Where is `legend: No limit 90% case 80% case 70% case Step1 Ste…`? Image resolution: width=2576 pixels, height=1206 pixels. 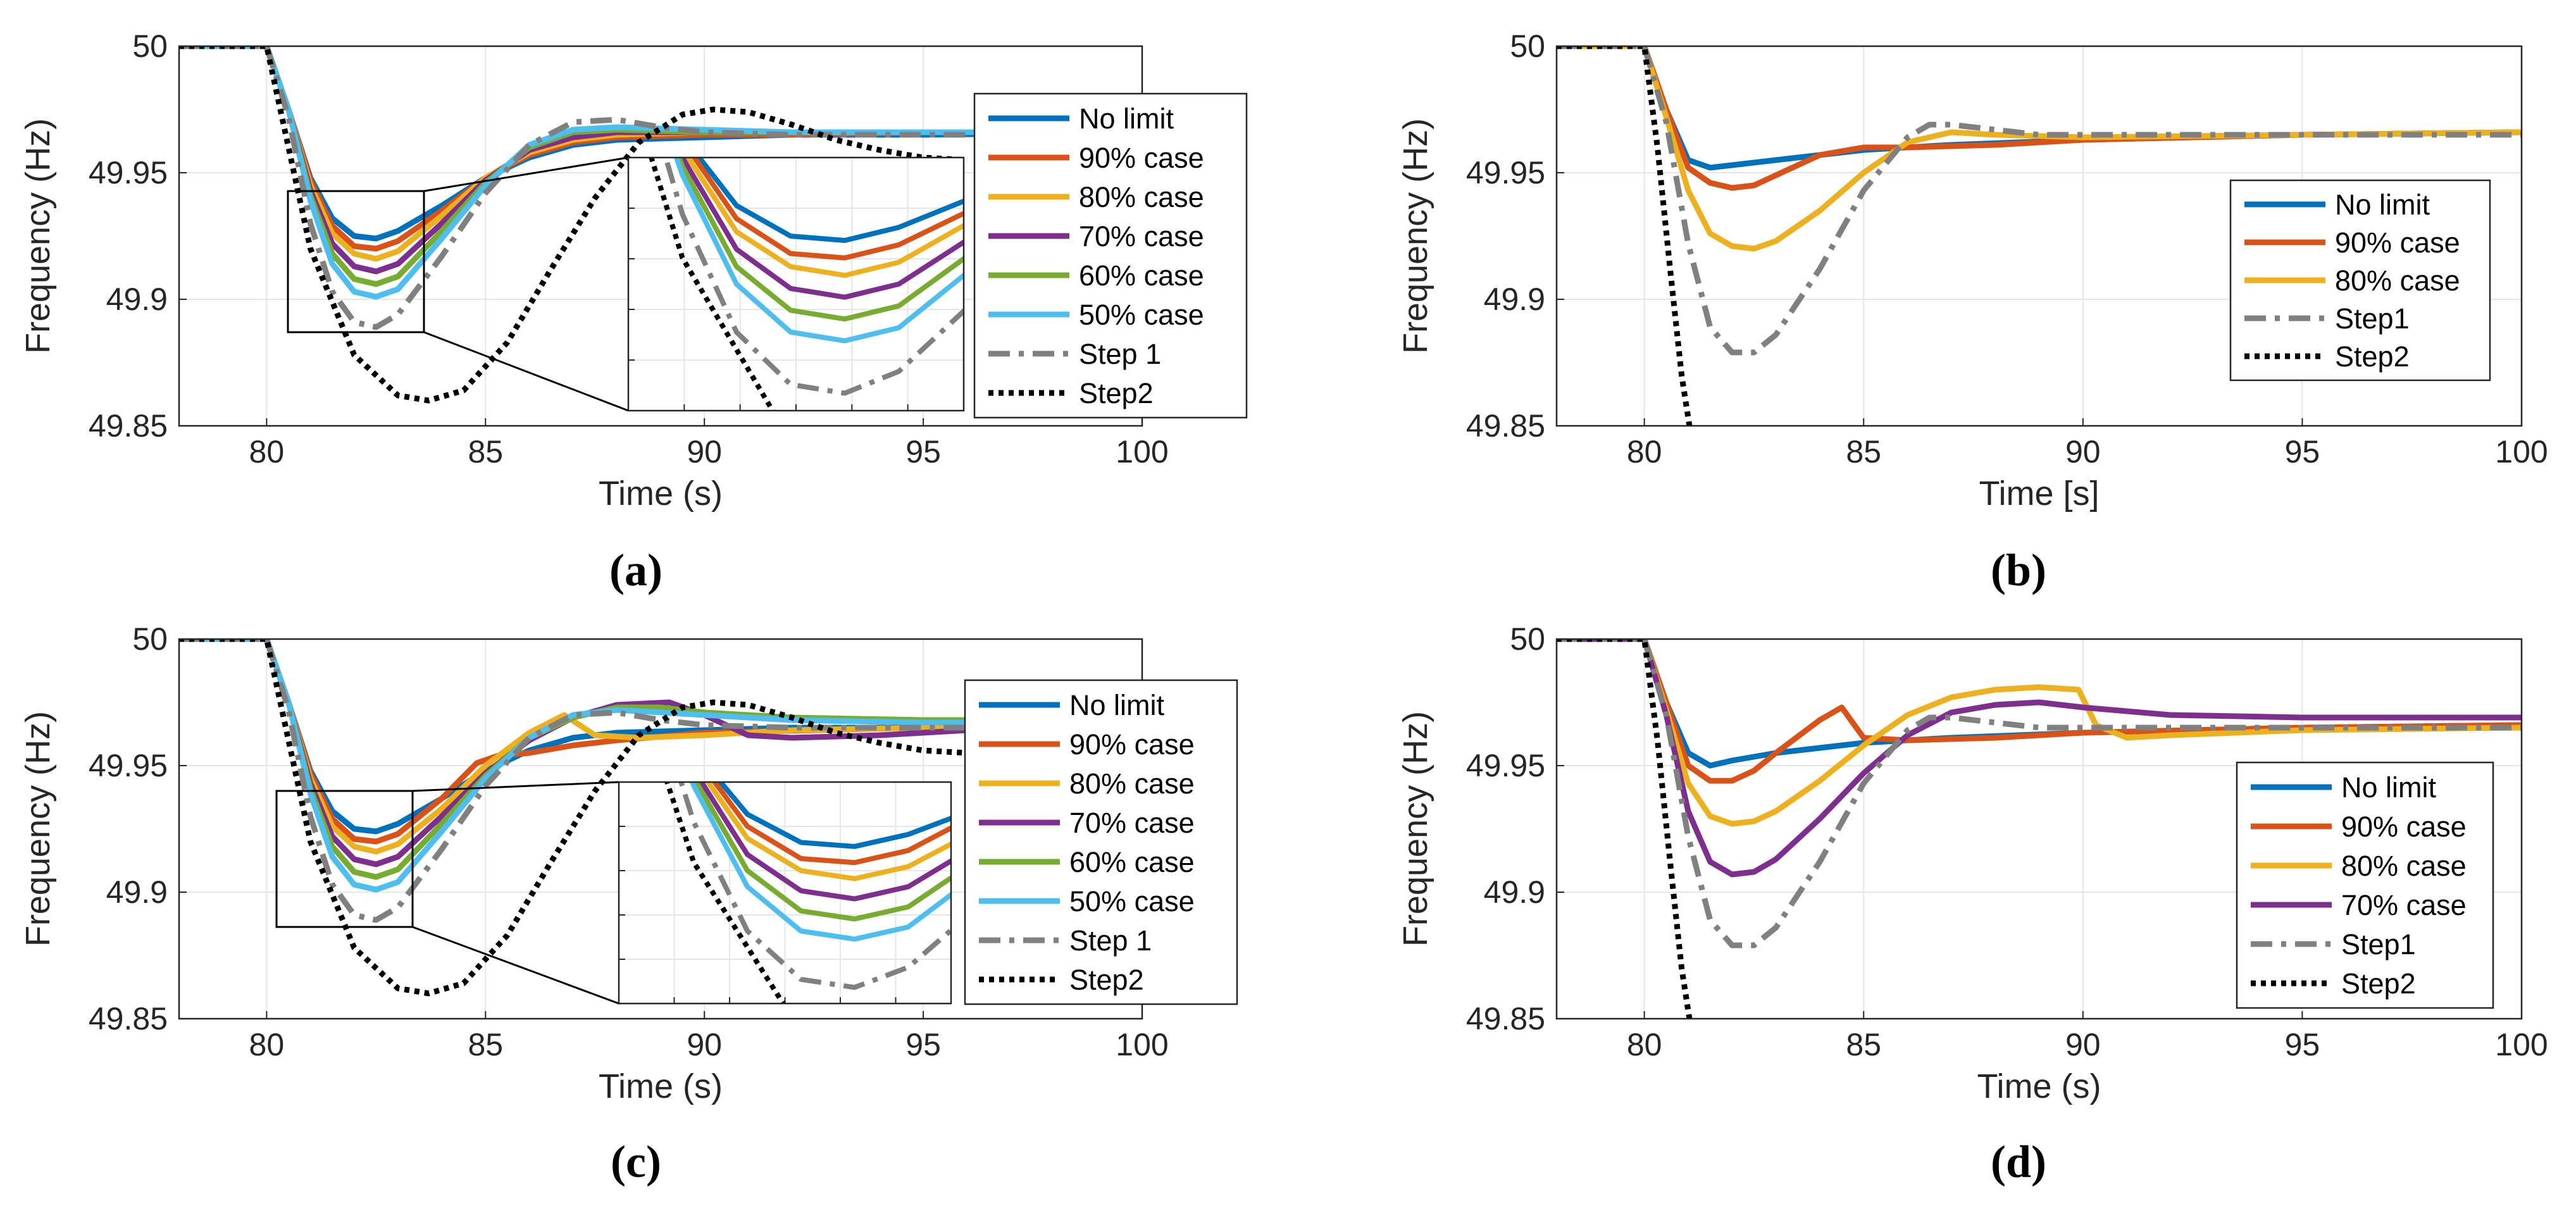
legend: No limit 90% case 80% case 70% case Step1 Ste… is located at coordinates (2365, 885).